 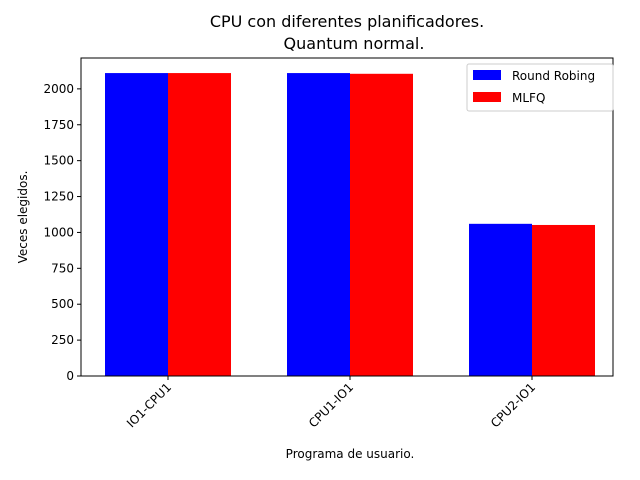 What do you see at coordinates (350, 454) in the screenshot?
I see `x-axis-label: Programa de usuario.` at bounding box center [350, 454].